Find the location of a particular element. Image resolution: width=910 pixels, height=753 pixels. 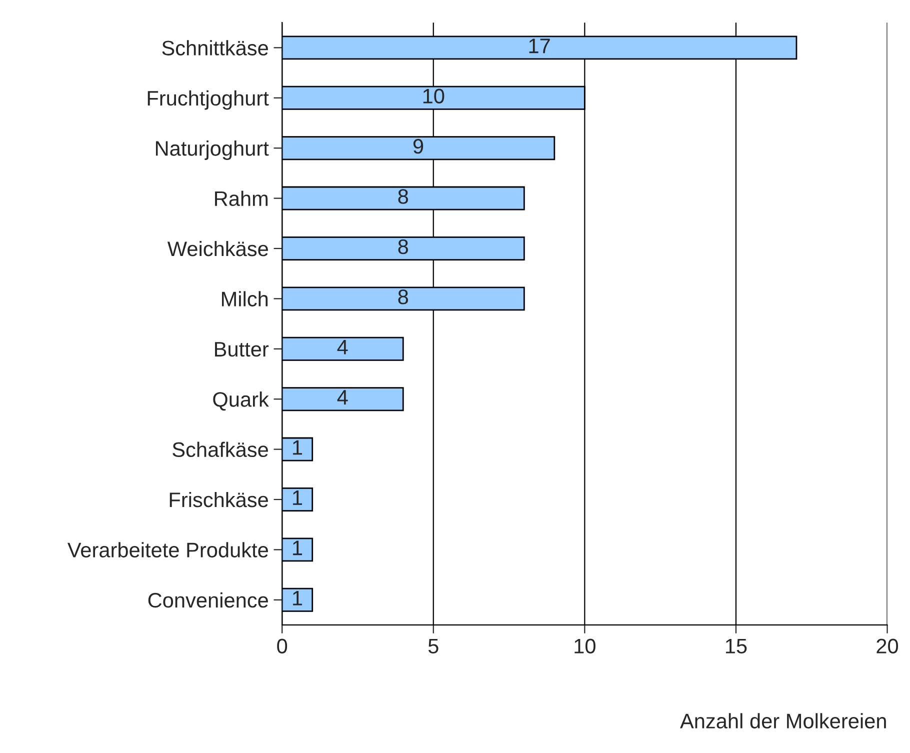

y-tick-label: Fruchtjoghurt is located at coordinates (208, 100).